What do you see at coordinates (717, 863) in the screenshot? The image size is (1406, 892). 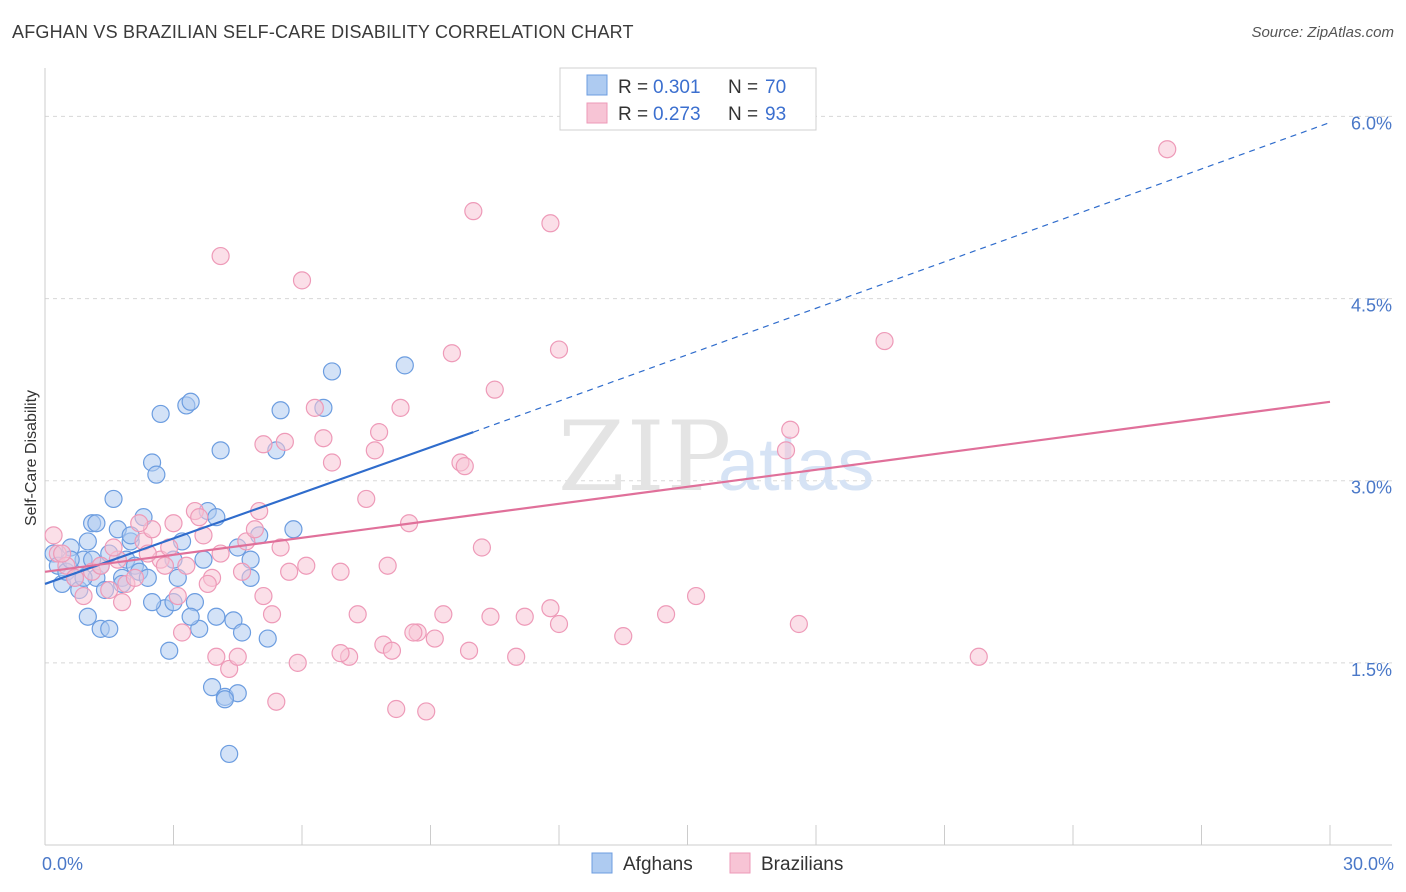 I see `bottom-legend: Afghans Brazilians` at bounding box center [717, 863].